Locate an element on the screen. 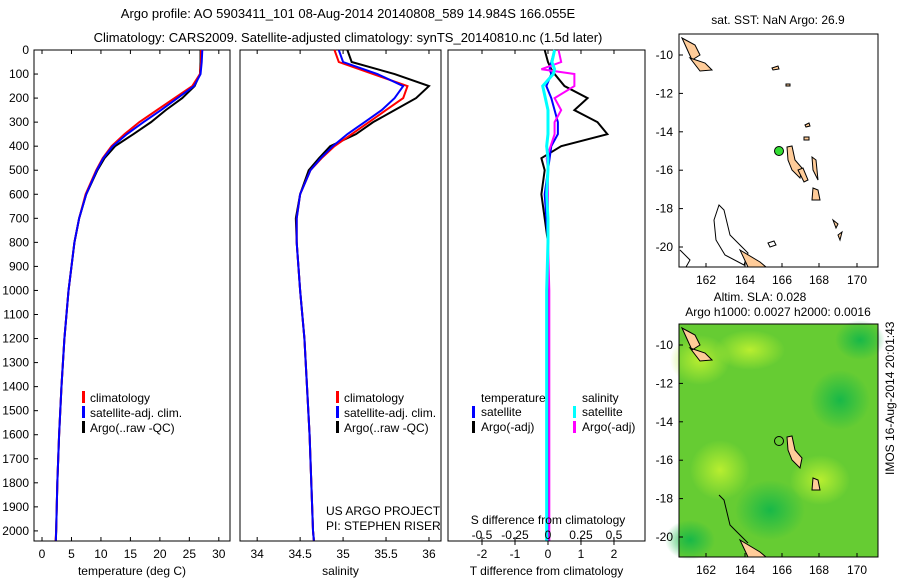 The image size is (900, 580). x2-tick-label: -0.25 is located at coordinates (515, 535).